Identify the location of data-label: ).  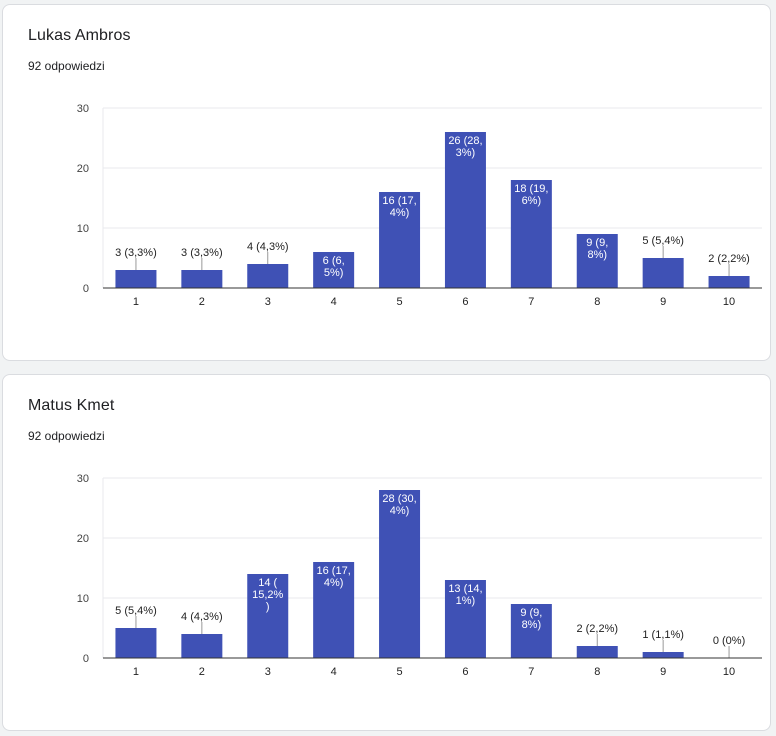
(268, 607).